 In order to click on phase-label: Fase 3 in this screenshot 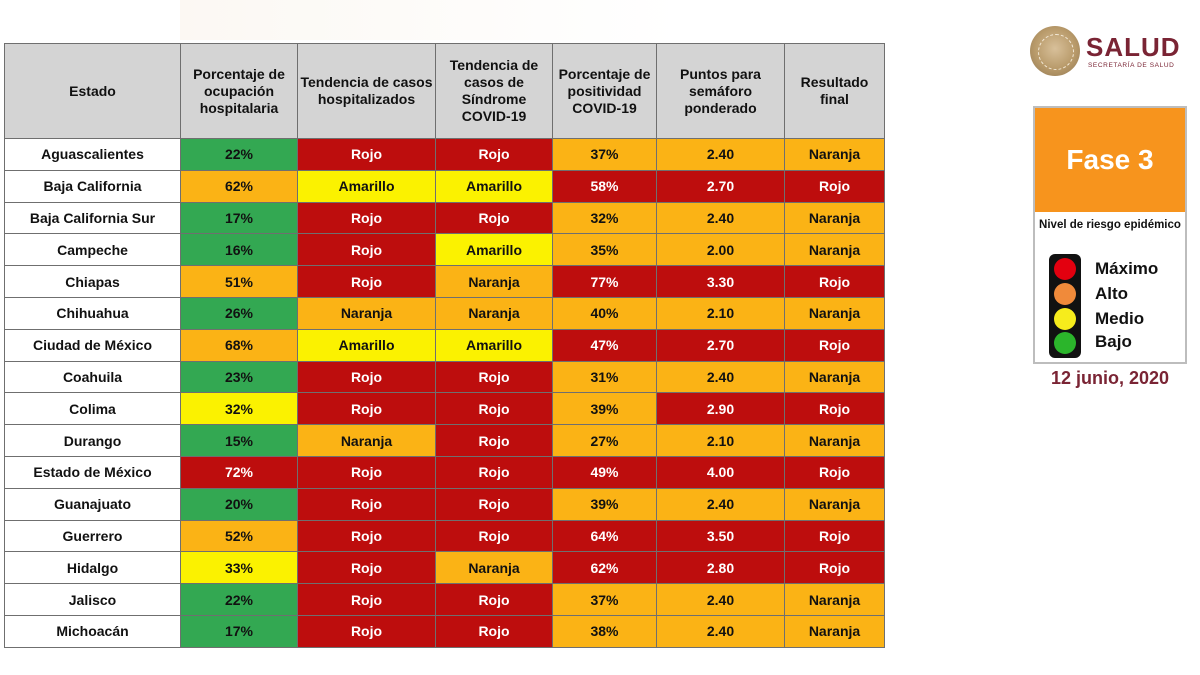, I will do `click(1110, 160)`.